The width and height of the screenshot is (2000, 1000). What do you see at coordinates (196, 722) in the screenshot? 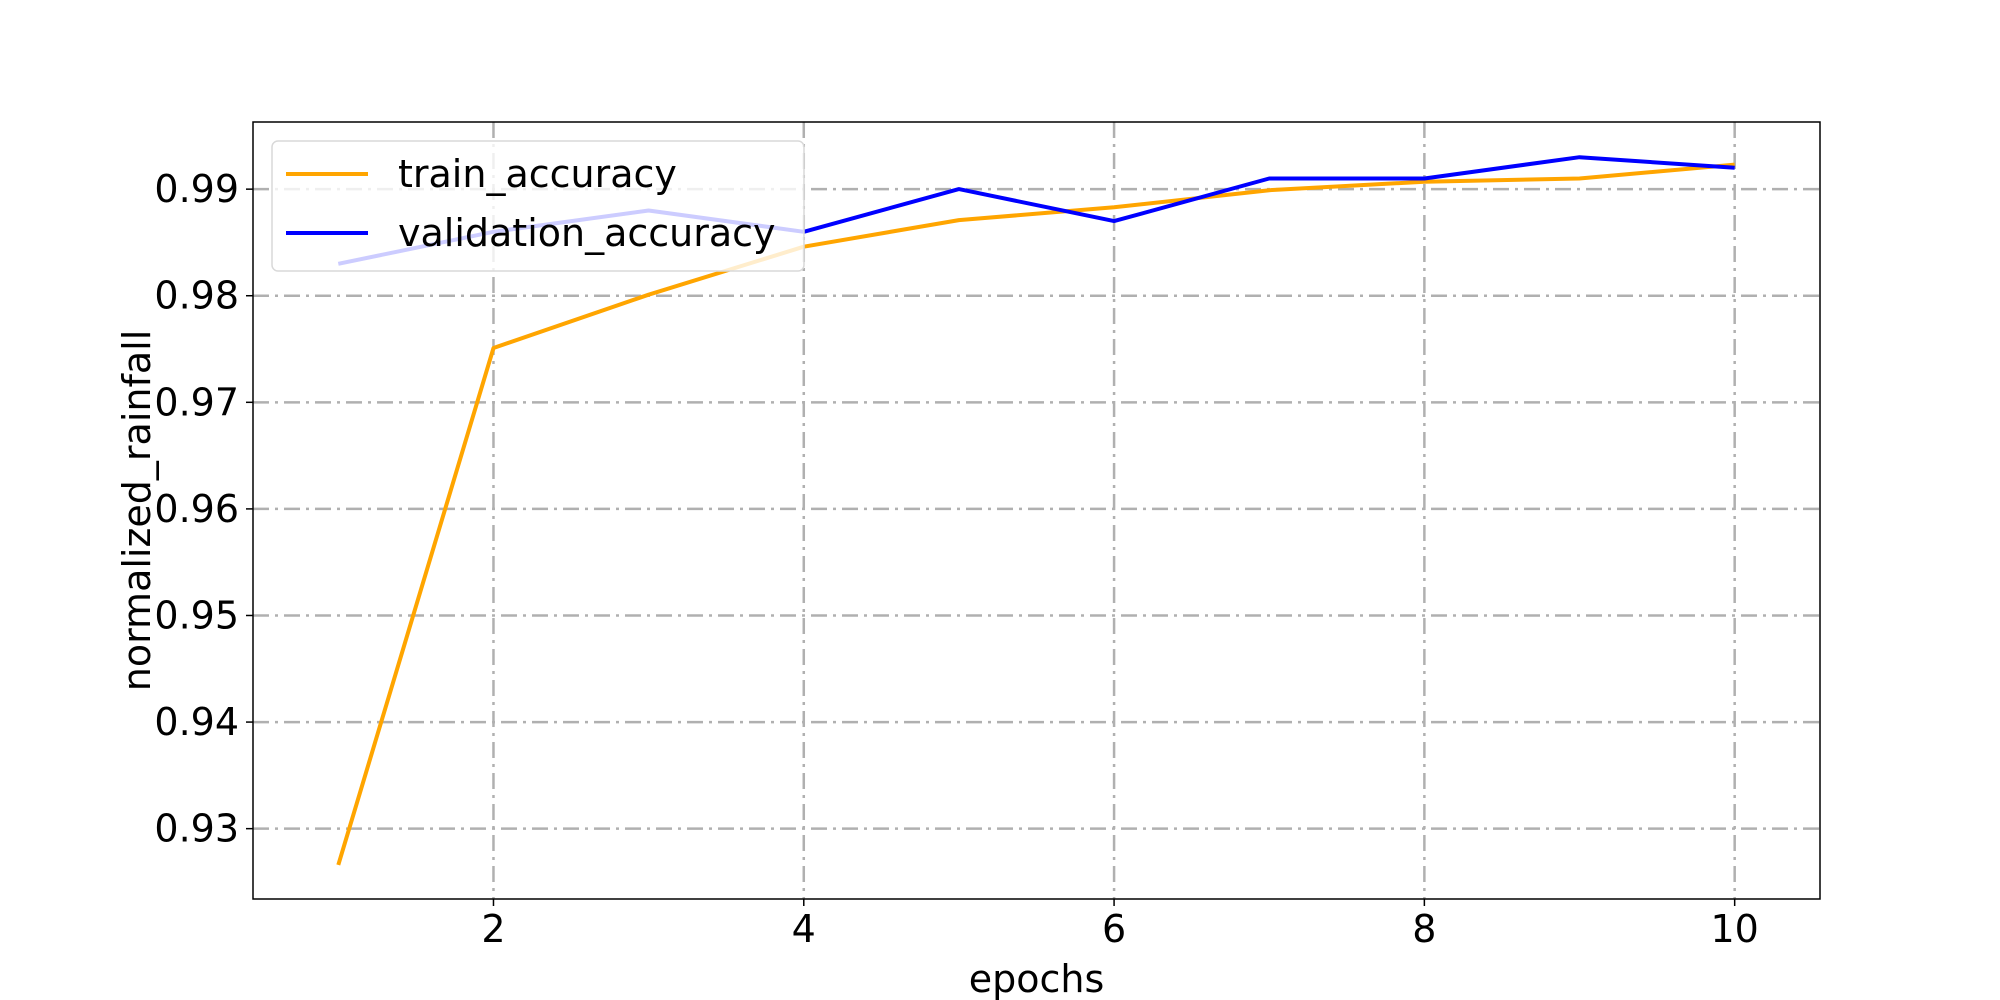
I see `y-tick-label: 0.94` at bounding box center [196, 722].